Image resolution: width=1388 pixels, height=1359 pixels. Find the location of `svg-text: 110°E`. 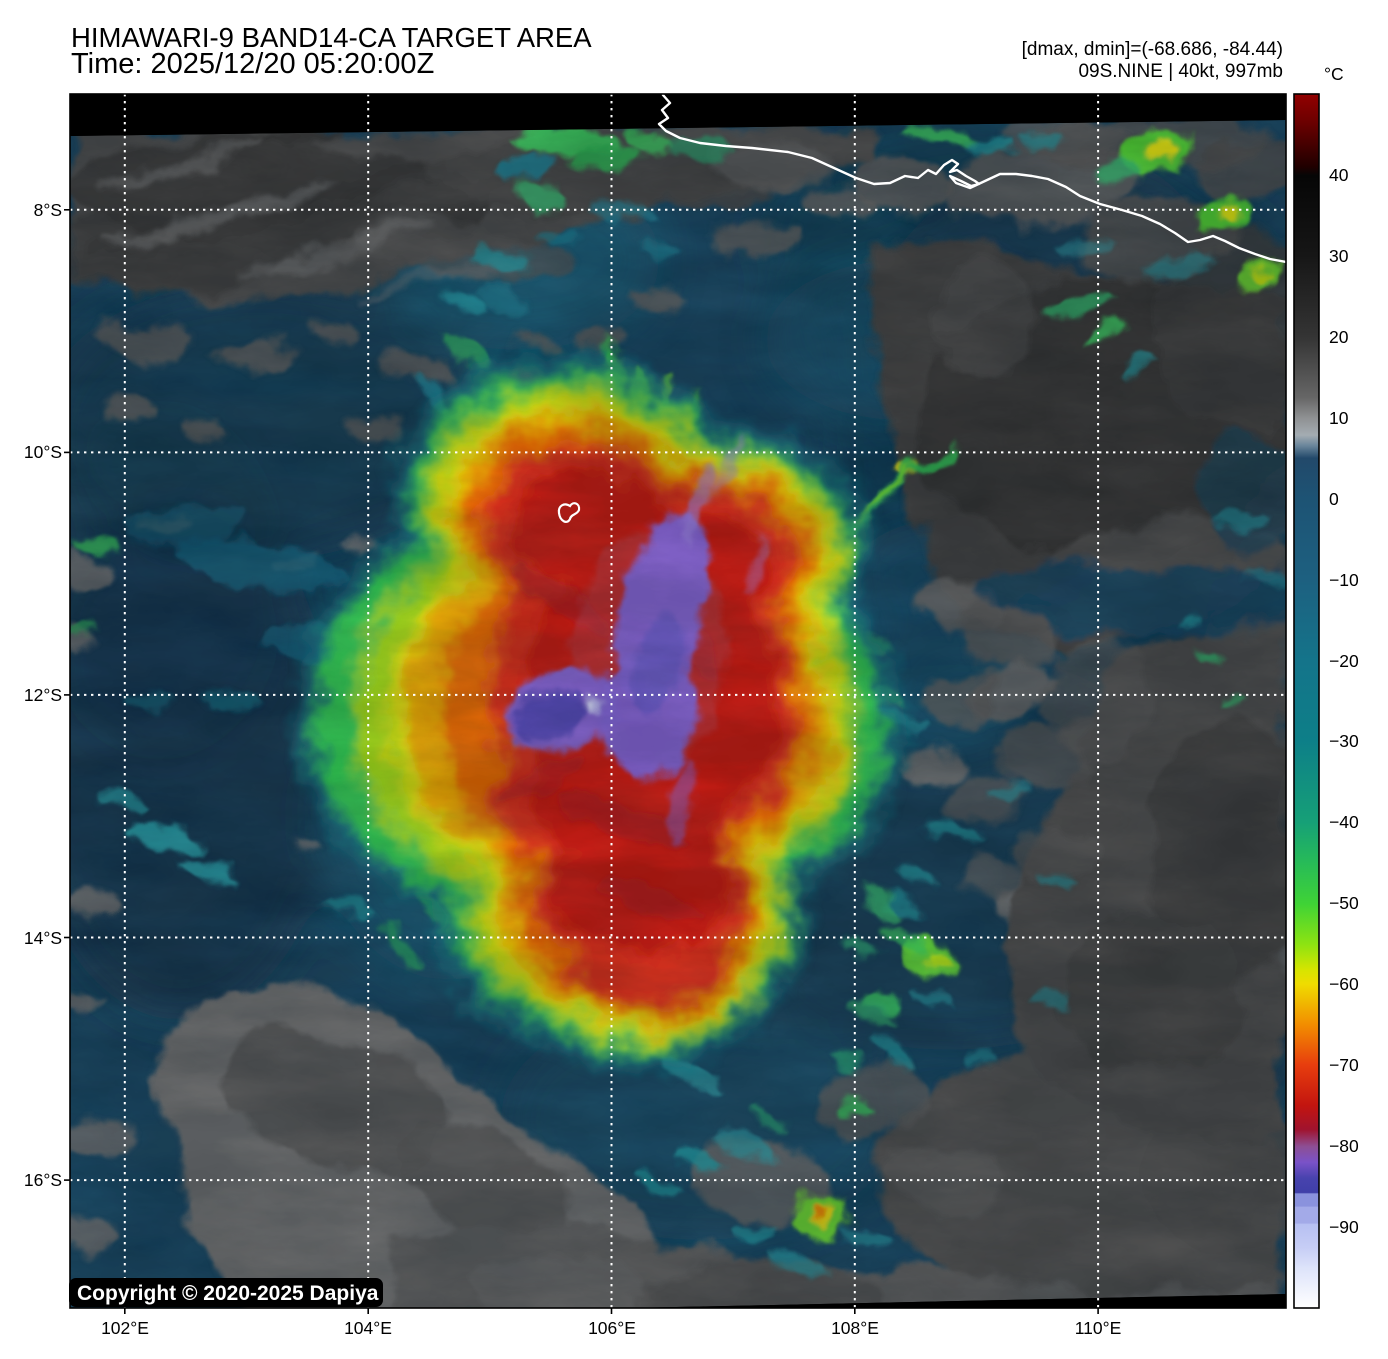

svg-text: 110°E is located at coordinates (1098, 1328).